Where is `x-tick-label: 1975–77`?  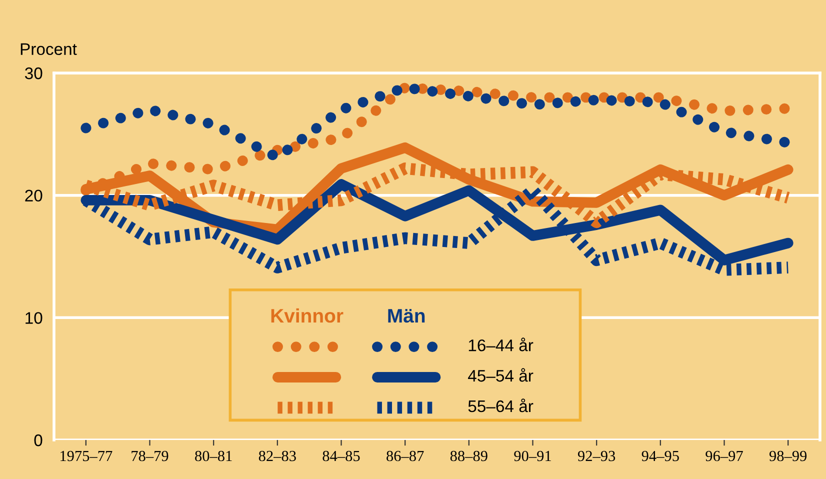 x-tick-label: 1975–77 is located at coordinates (86, 456).